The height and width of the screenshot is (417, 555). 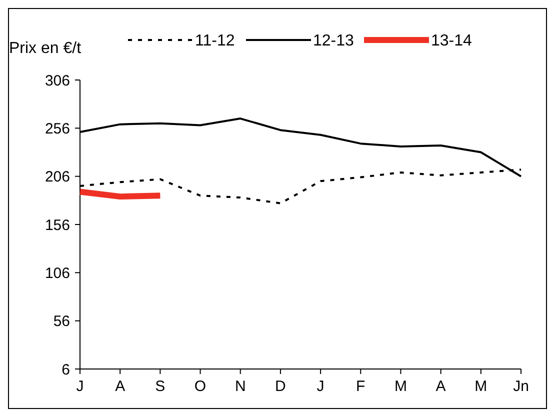 What do you see at coordinates (280, 386) in the screenshot?
I see `x-tick-label: D` at bounding box center [280, 386].